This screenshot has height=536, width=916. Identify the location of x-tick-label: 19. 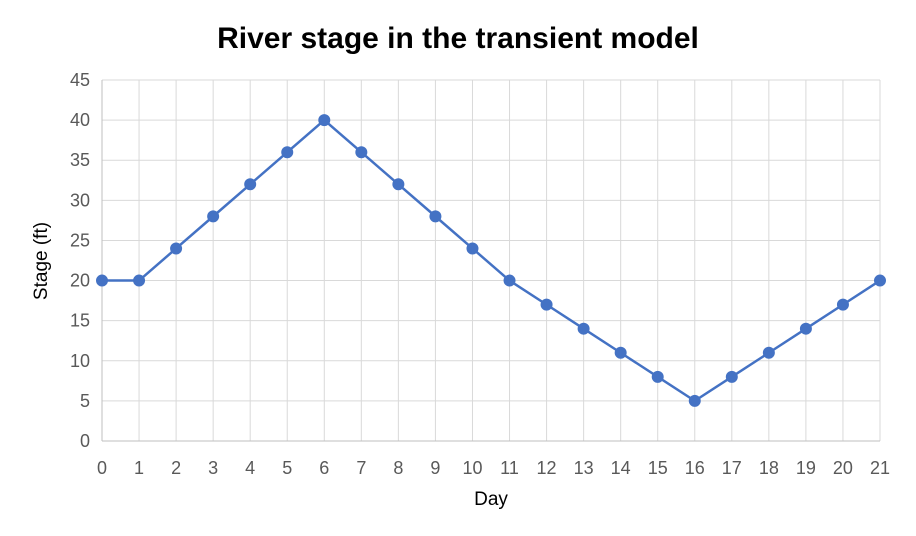
(806, 468).